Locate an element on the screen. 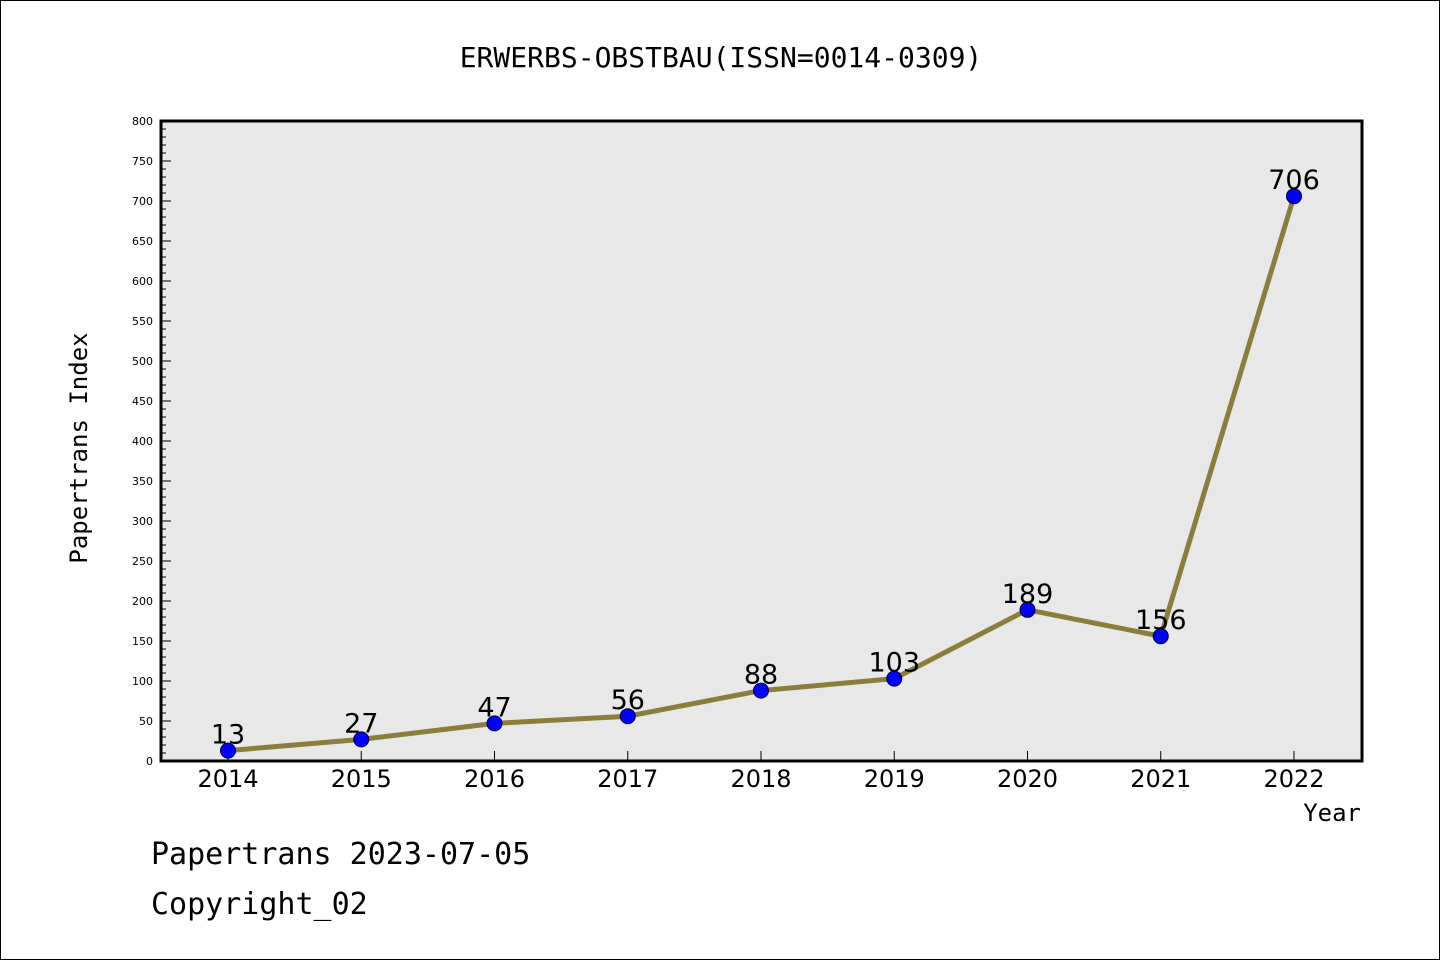 The image size is (1440, 961). x-tick-label: 2021 is located at coordinates (1160, 779).